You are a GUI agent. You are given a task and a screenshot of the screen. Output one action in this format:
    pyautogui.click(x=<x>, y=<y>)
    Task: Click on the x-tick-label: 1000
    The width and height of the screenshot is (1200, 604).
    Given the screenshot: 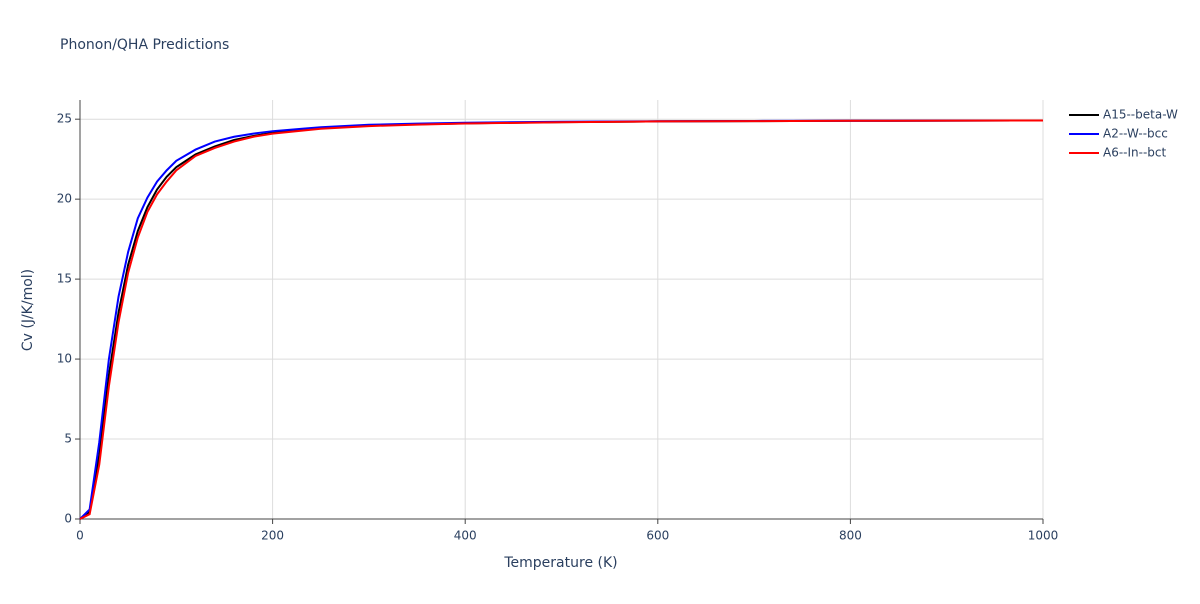 What is the action you would take?
    pyautogui.click(x=1043, y=536)
    